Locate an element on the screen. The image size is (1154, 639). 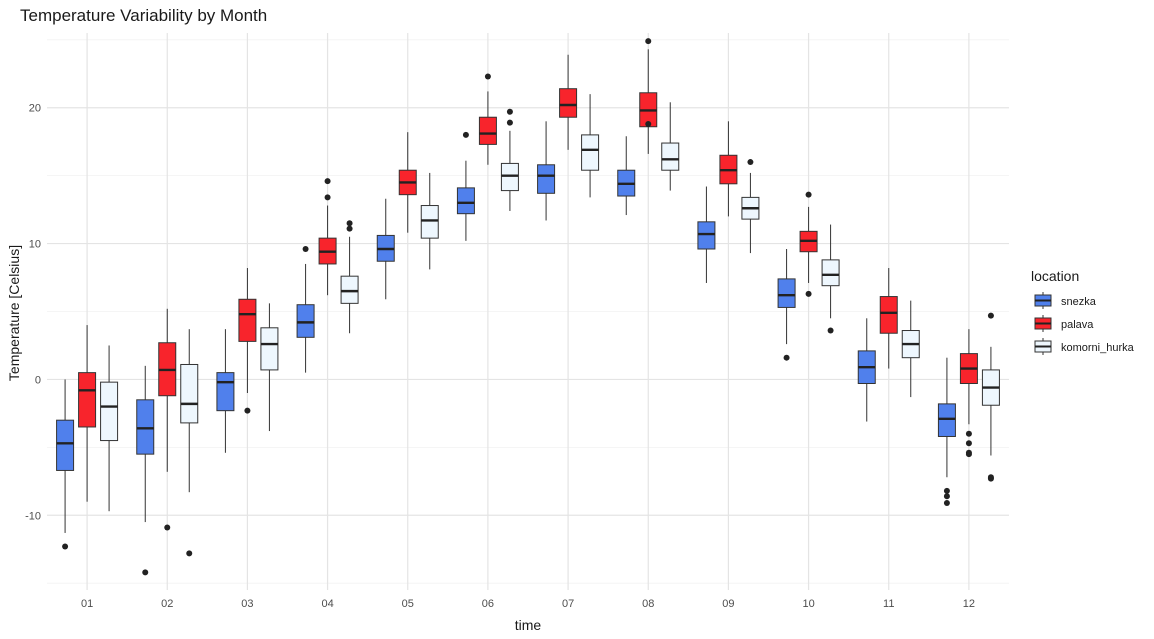
legend-item-komorni_hurka: komorni_hurka is located at coordinates (1084, 346).